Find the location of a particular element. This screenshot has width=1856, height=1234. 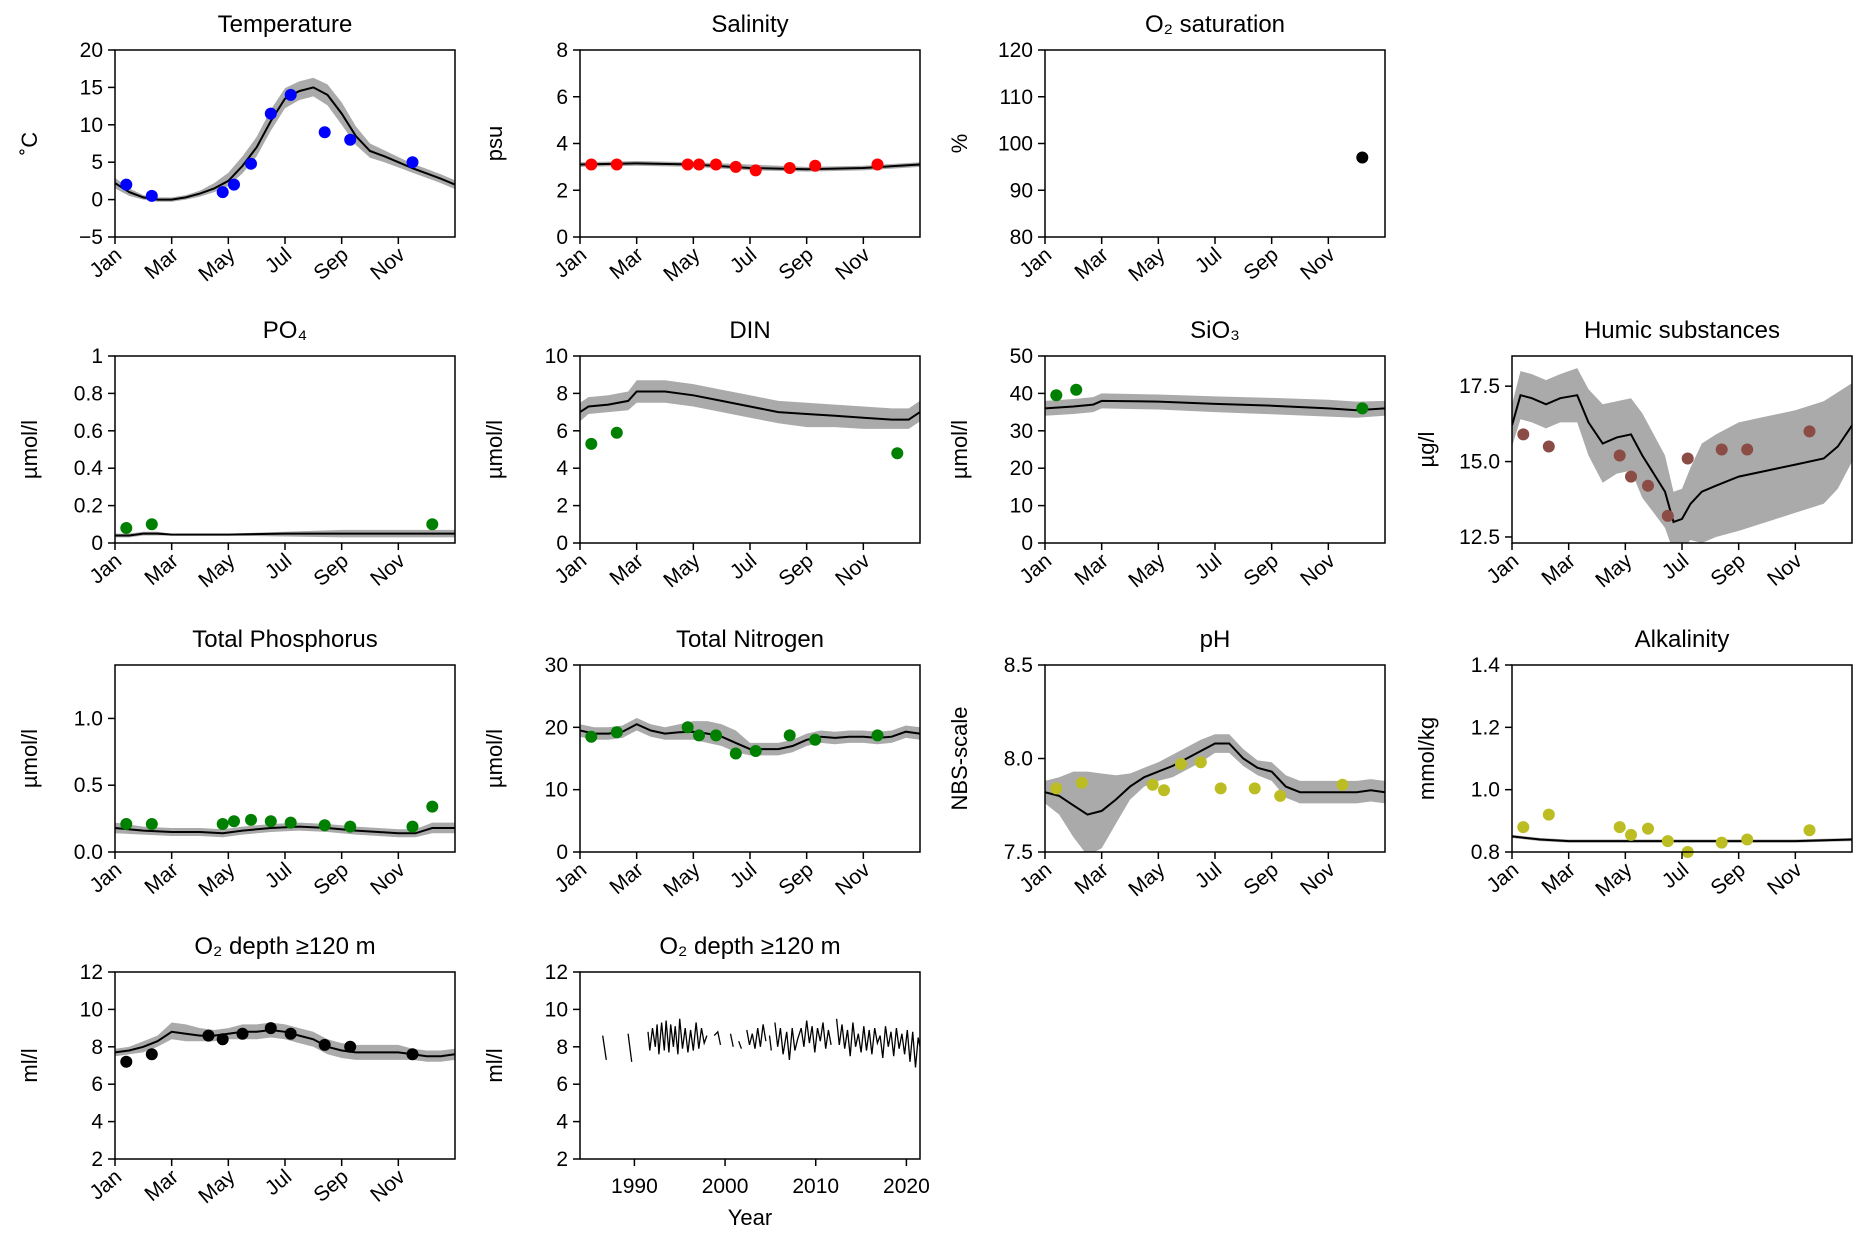

y-tick-label: 17.5 is located at coordinates (1479, 386).